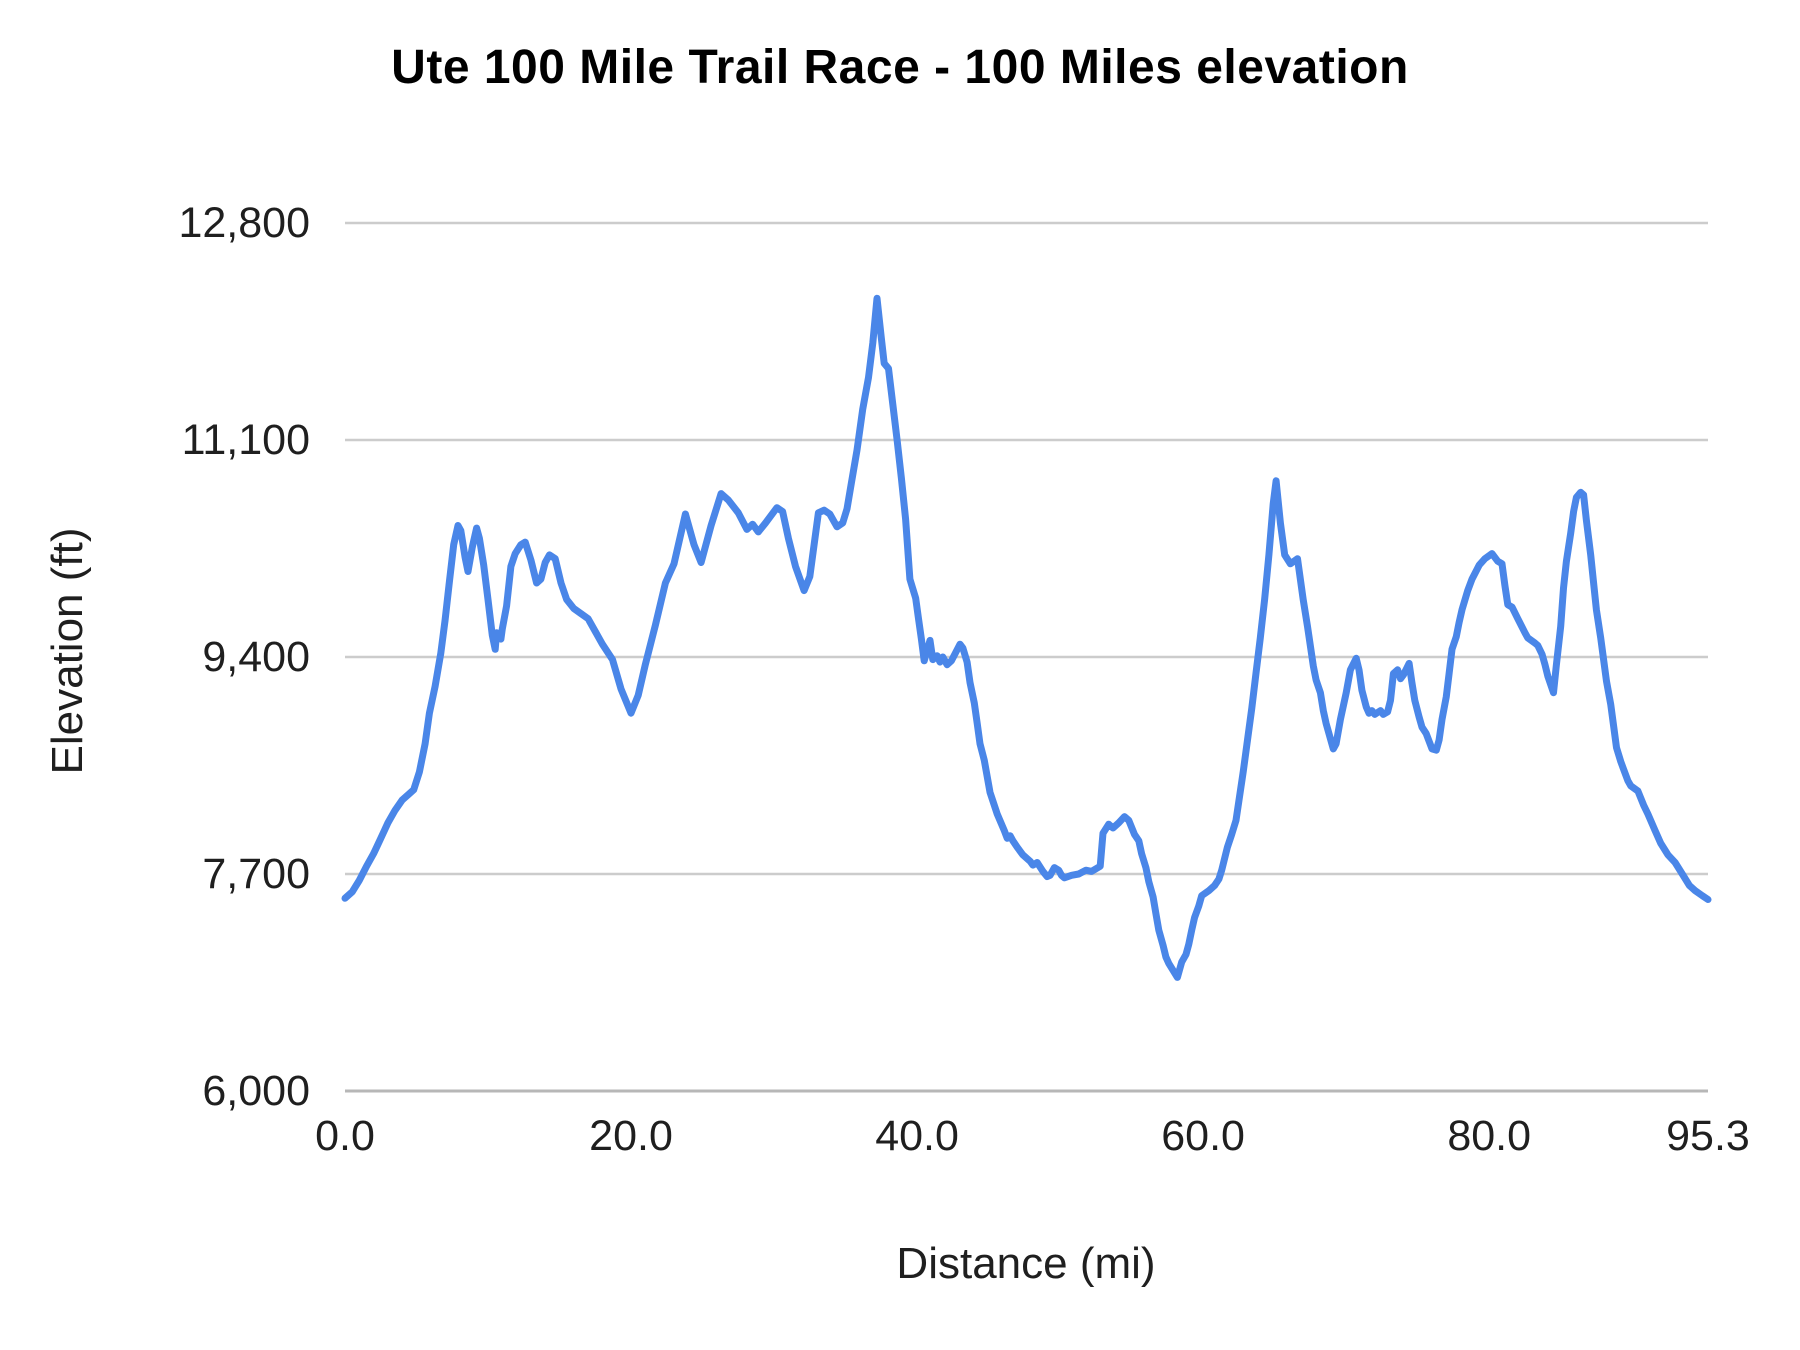 The image size is (1800, 1350). What do you see at coordinates (1489, 1136) in the screenshot?
I see `x-tick-label: 80.0` at bounding box center [1489, 1136].